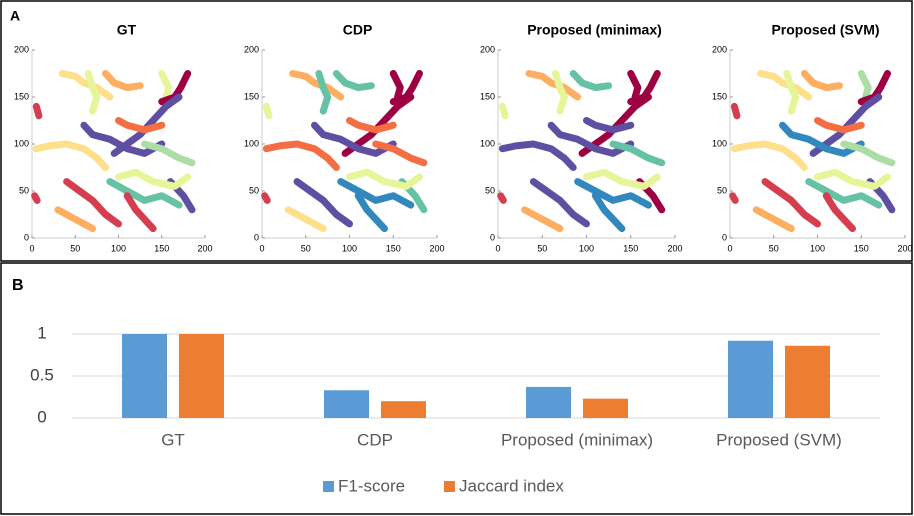 Image resolution: width=914 pixels, height=516 pixels. I want to click on y-tick-label: 1, so click(41, 332).